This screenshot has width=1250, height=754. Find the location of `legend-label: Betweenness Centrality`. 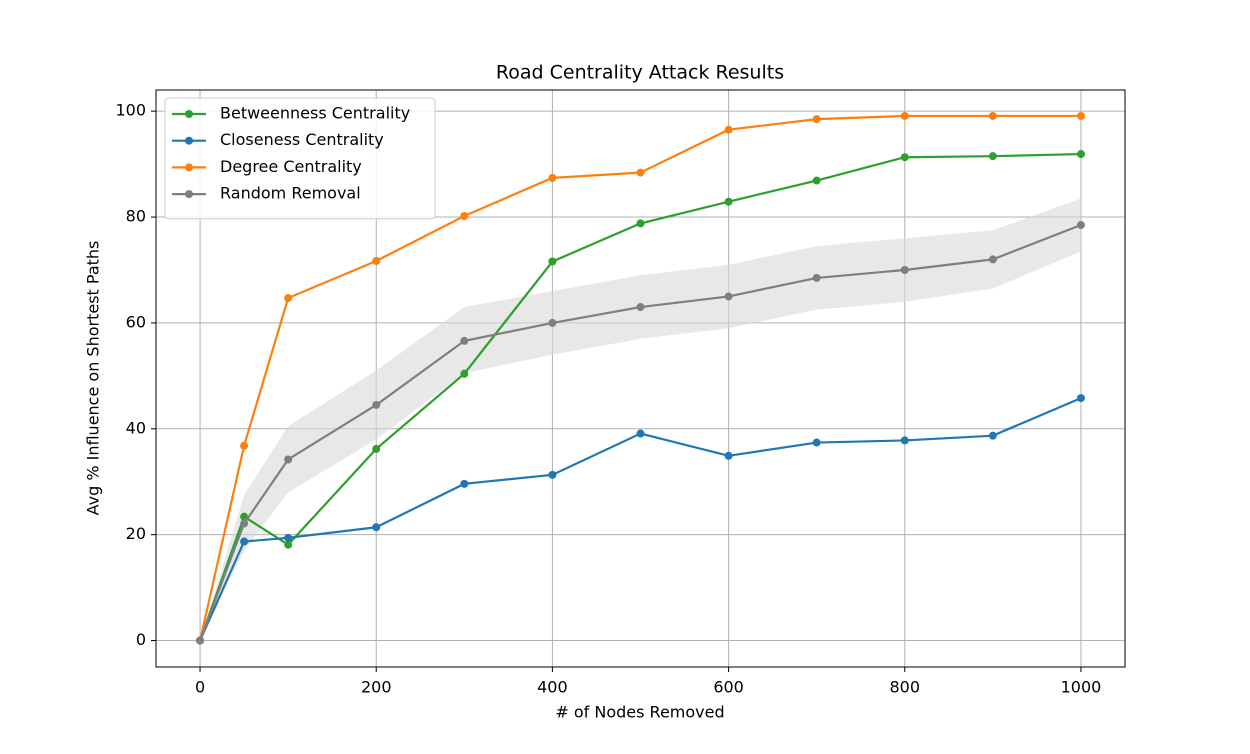

legend-label: Betweenness Centrality is located at coordinates (315, 113).